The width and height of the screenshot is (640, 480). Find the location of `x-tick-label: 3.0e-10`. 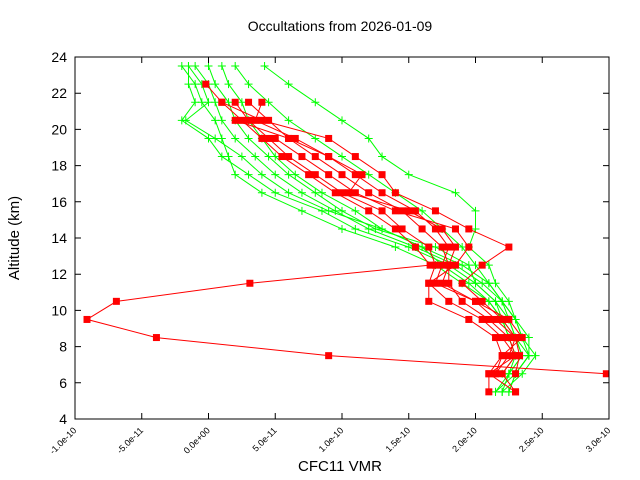

x-tick-label: 3.0e-10 is located at coordinates (598, 439).